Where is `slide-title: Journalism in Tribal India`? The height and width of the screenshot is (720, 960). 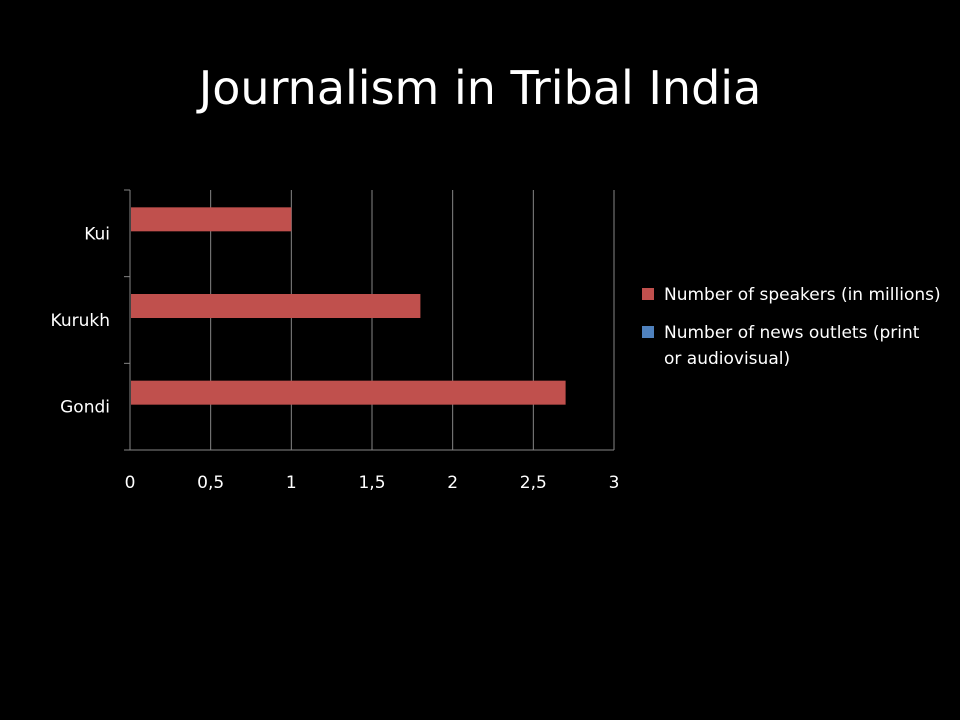
slide-title: Journalism in Tribal India is located at coordinates (480, 88).